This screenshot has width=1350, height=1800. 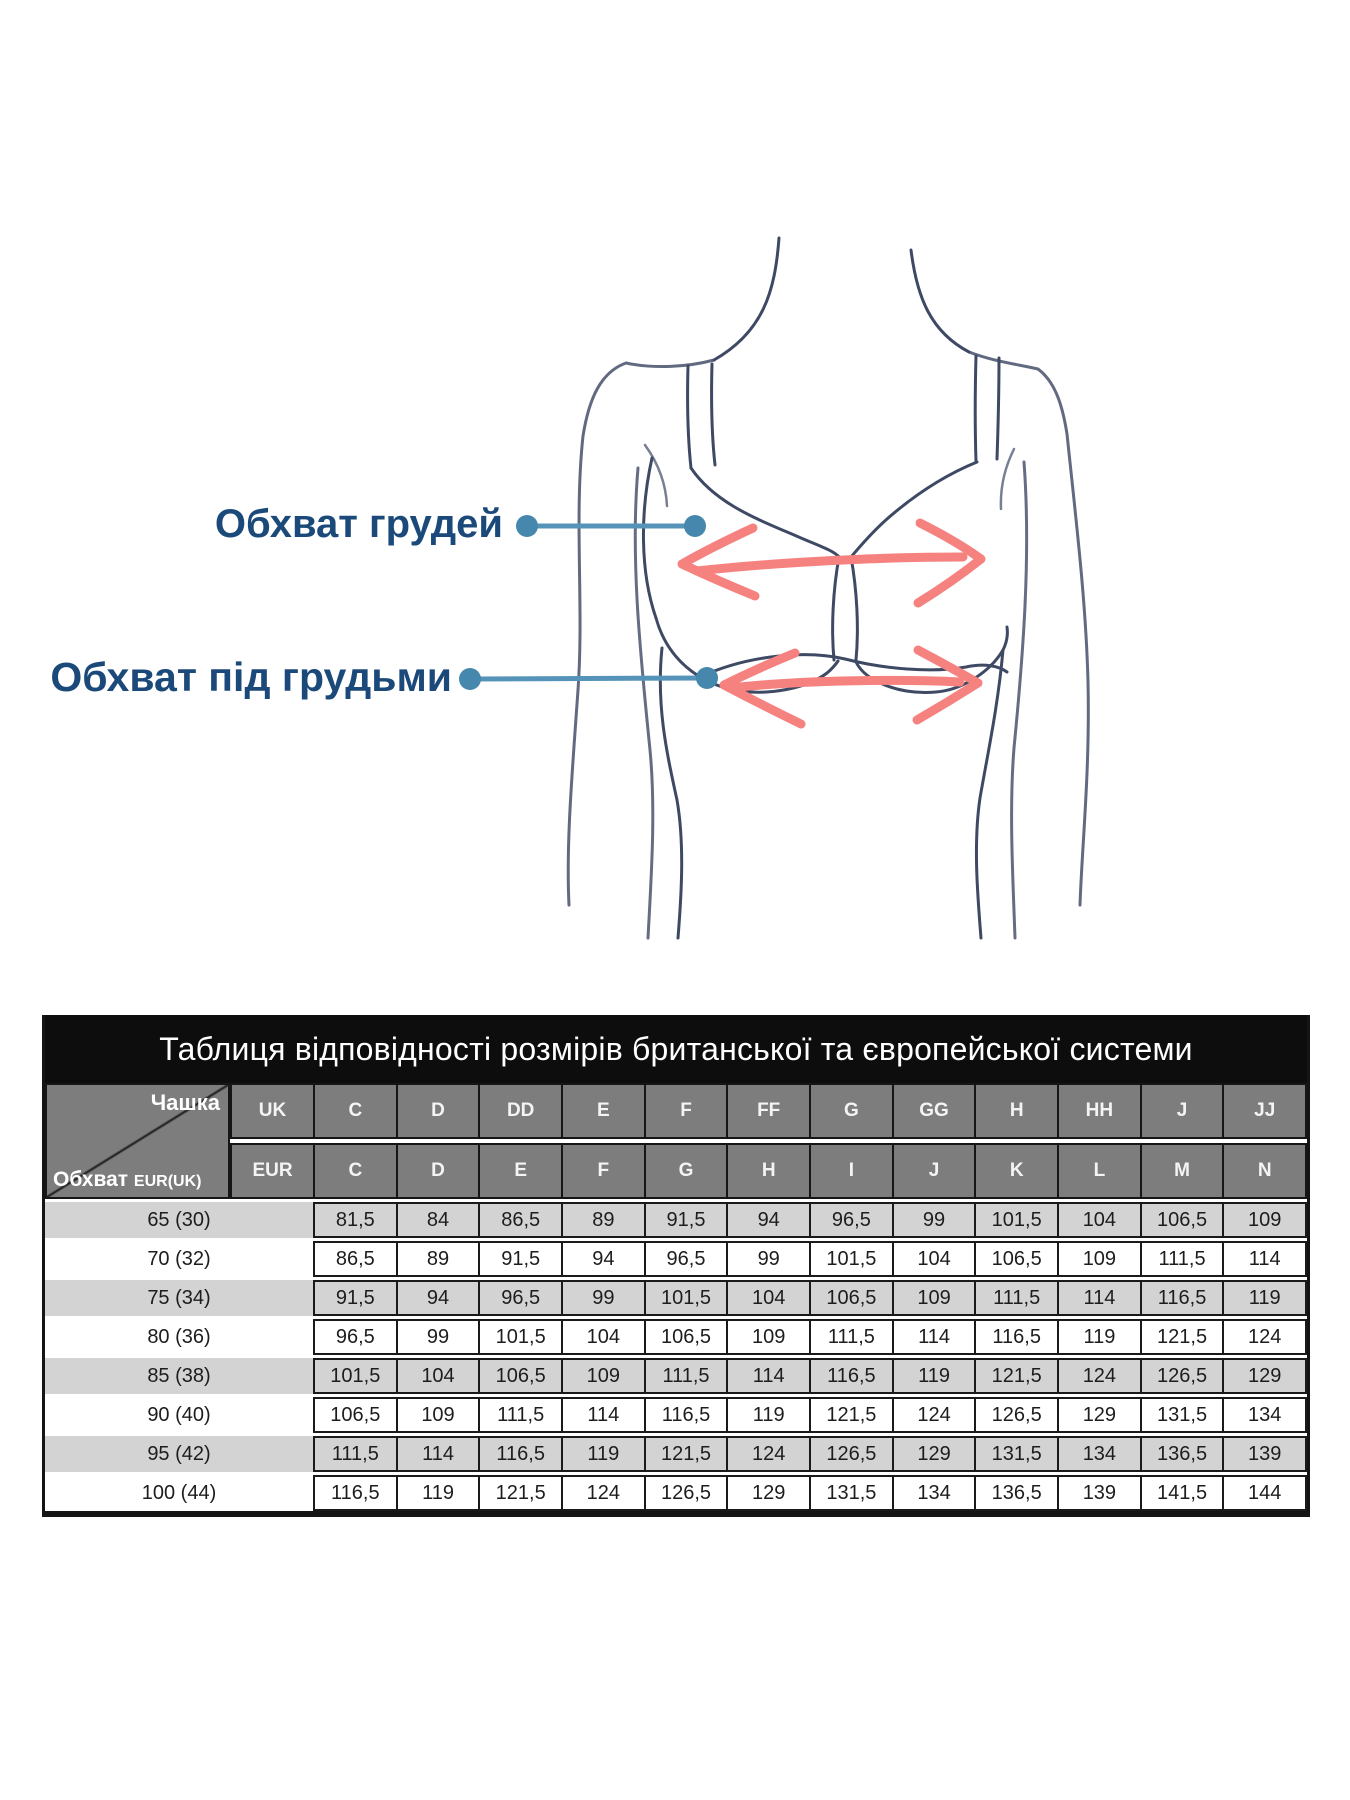 What do you see at coordinates (271, 1111) in the screenshot?
I see `uk-system-cell: UK` at bounding box center [271, 1111].